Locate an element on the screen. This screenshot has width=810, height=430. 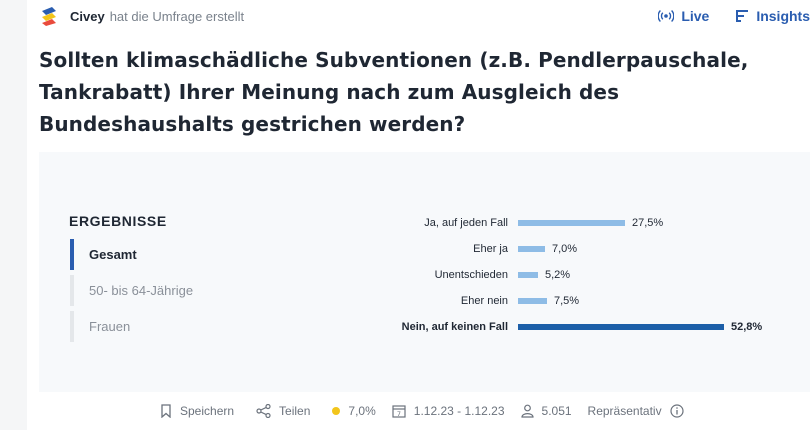
save-label: Speichern is located at coordinates (207, 411).